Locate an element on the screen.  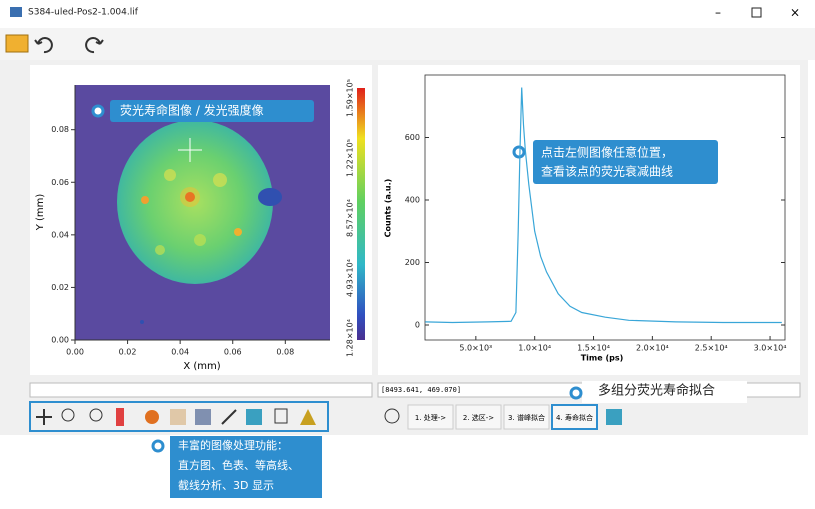
workflow-button-label: 4. 寿命拟合 is located at coordinates (574, 417).